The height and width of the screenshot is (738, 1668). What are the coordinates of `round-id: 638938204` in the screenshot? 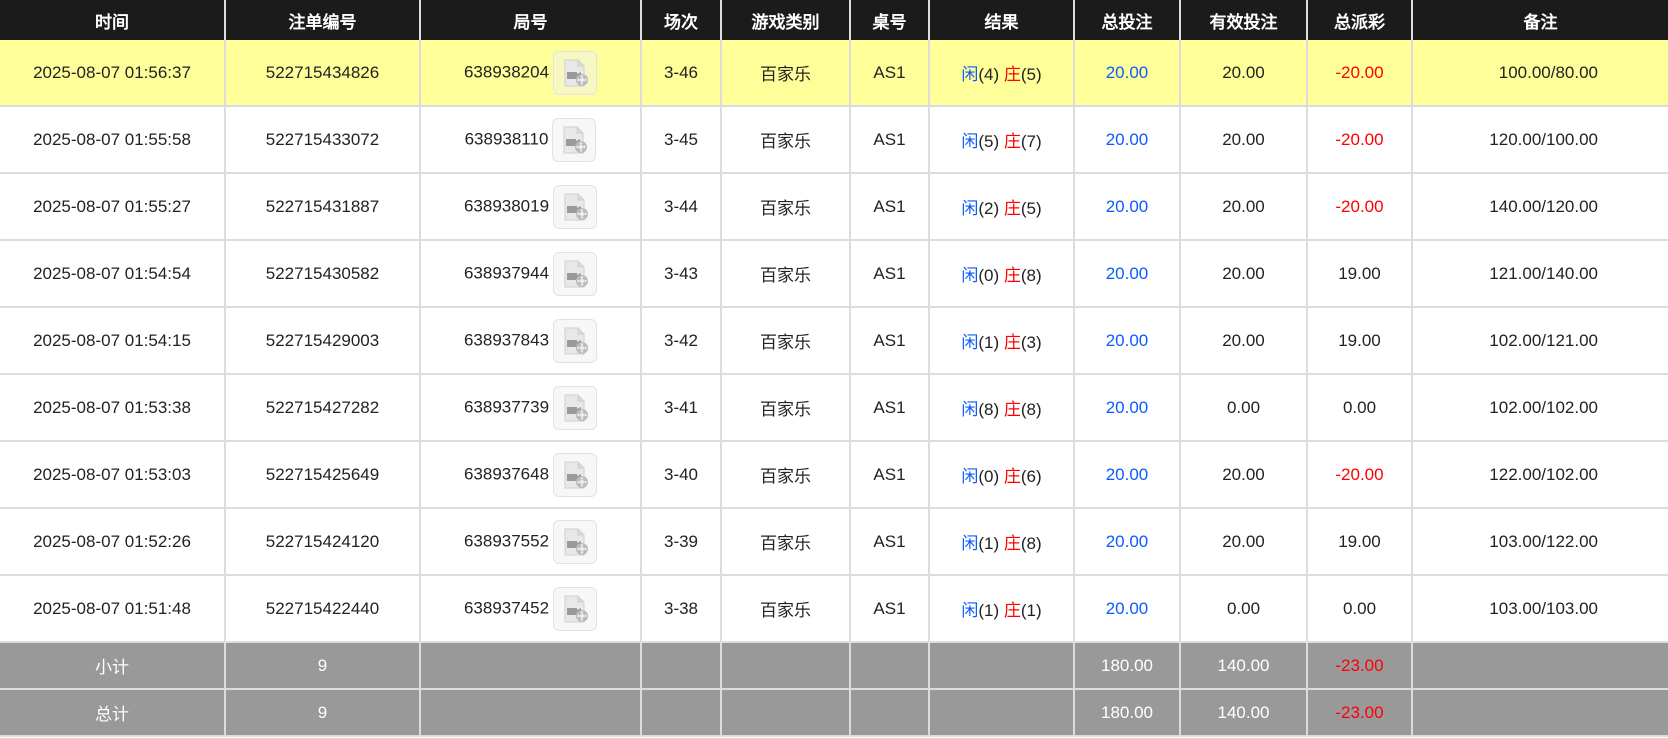 It's located at (506, 71).